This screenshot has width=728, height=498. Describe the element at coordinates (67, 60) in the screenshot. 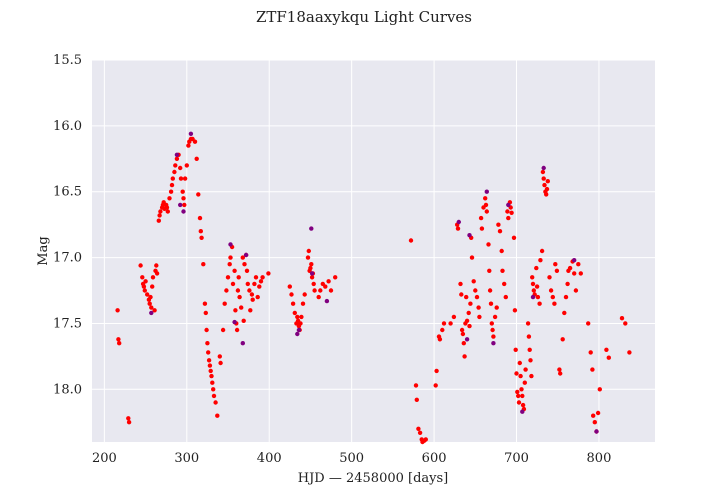

I see `y-tick-label: 15.5` at that location.